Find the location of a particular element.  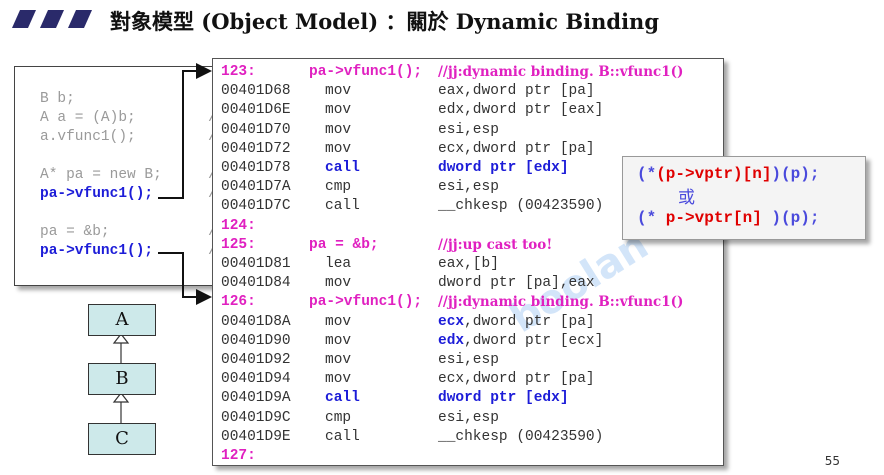

asm-operands: eax,dword ptr [pa] is located at coordinates (516, 91).